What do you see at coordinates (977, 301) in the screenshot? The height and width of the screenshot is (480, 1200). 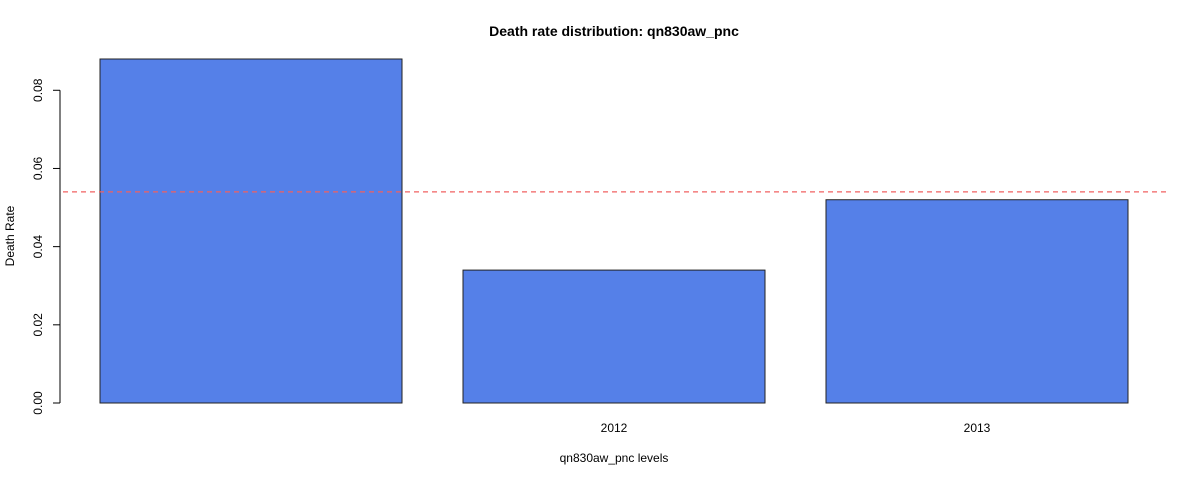 I see `bar-2013` at bounding box center [977, 301].